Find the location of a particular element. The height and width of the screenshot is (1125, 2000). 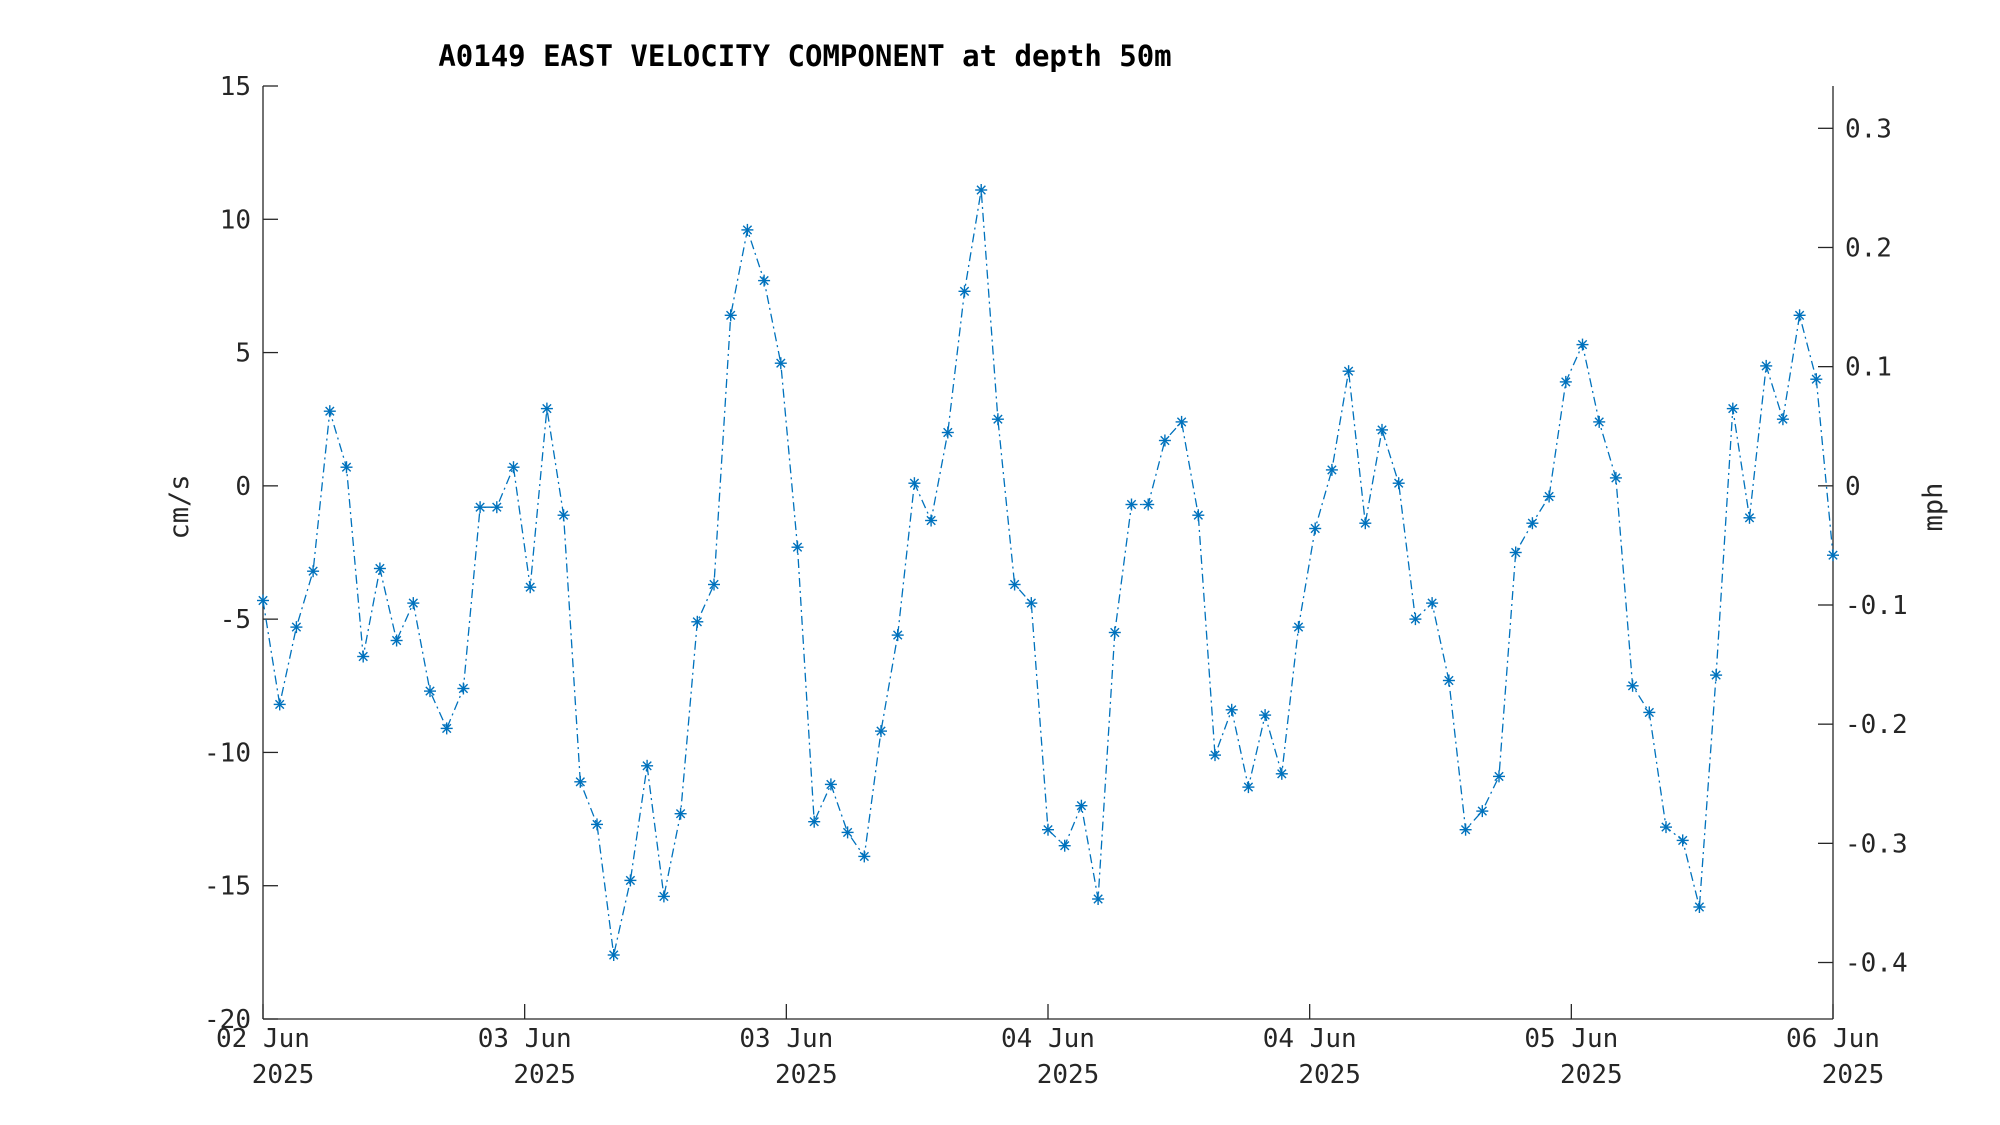

y-tick-label-right: 0 is located at coordinates (1853, 487).